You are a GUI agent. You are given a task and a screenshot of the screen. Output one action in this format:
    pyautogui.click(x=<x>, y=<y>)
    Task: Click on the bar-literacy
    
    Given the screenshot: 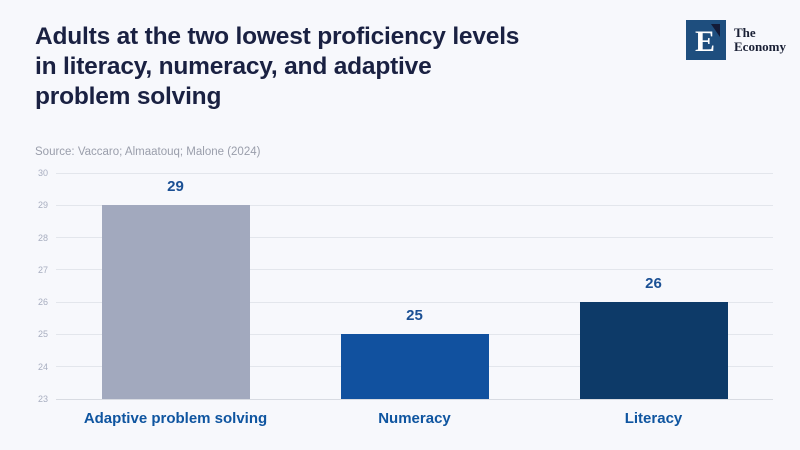 What is the action you would take?
    pyautogui.click(x=653, y=350)
    